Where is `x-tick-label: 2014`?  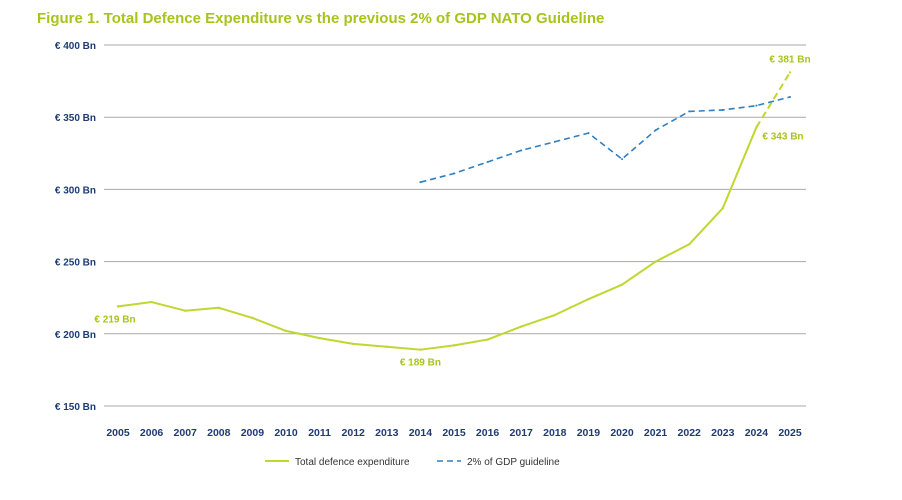 x-tick-label: 2014 is located at coordinates (421, 433).